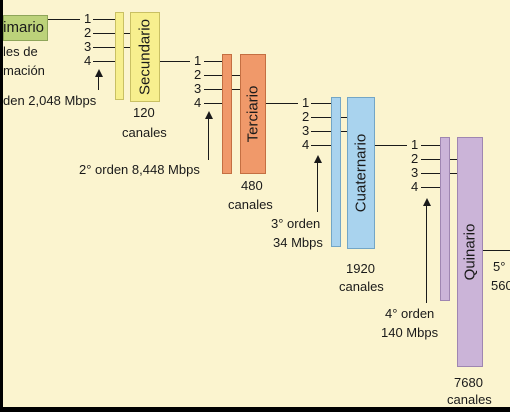 The image size is (510, 412). I want to click on terciario-input-3: 3, so click(198, 88).